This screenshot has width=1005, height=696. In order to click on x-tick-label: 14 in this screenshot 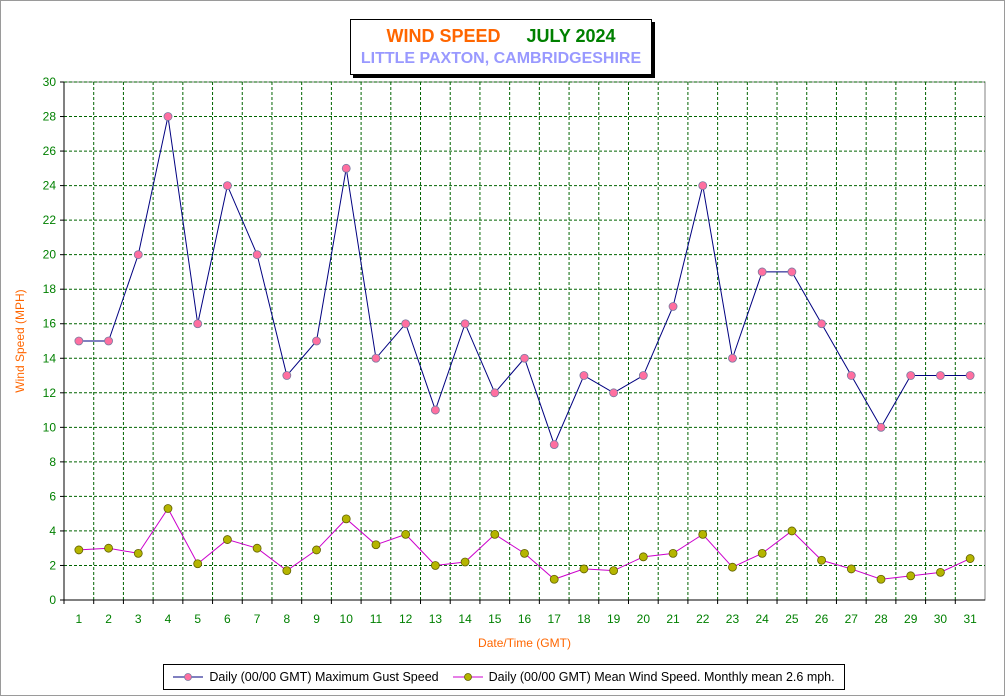, I will do `click(465, 619)`.